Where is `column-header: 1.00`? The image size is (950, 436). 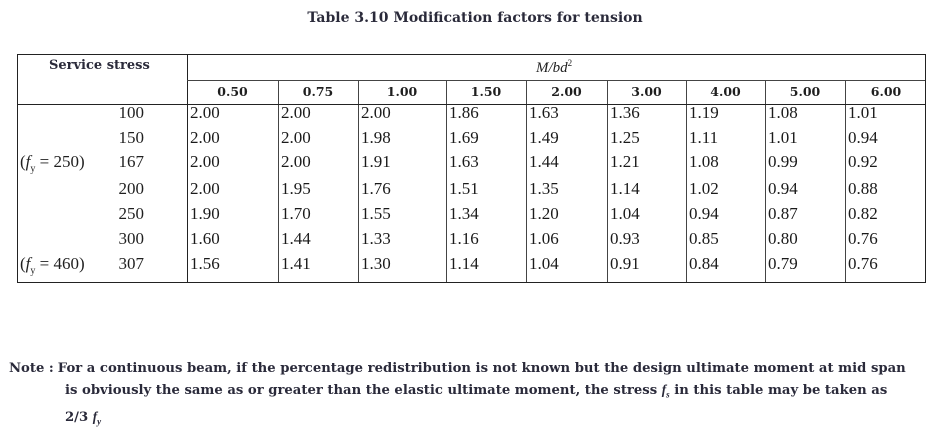 column-header: 1.00 is located at coordinates (402, 91).